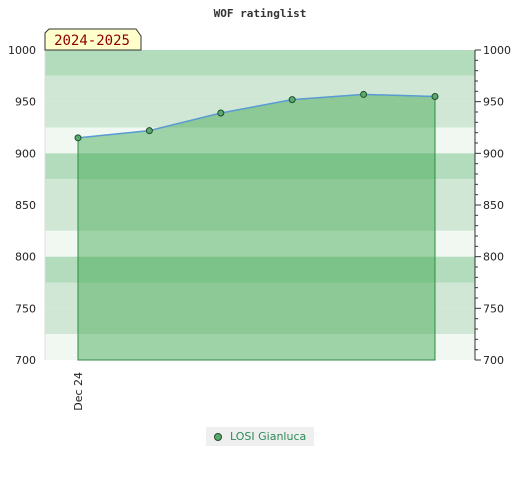 The height and width of the screenshot is (480, 520). I want to click on y-tick-label-right: 900, so click(493, 153).